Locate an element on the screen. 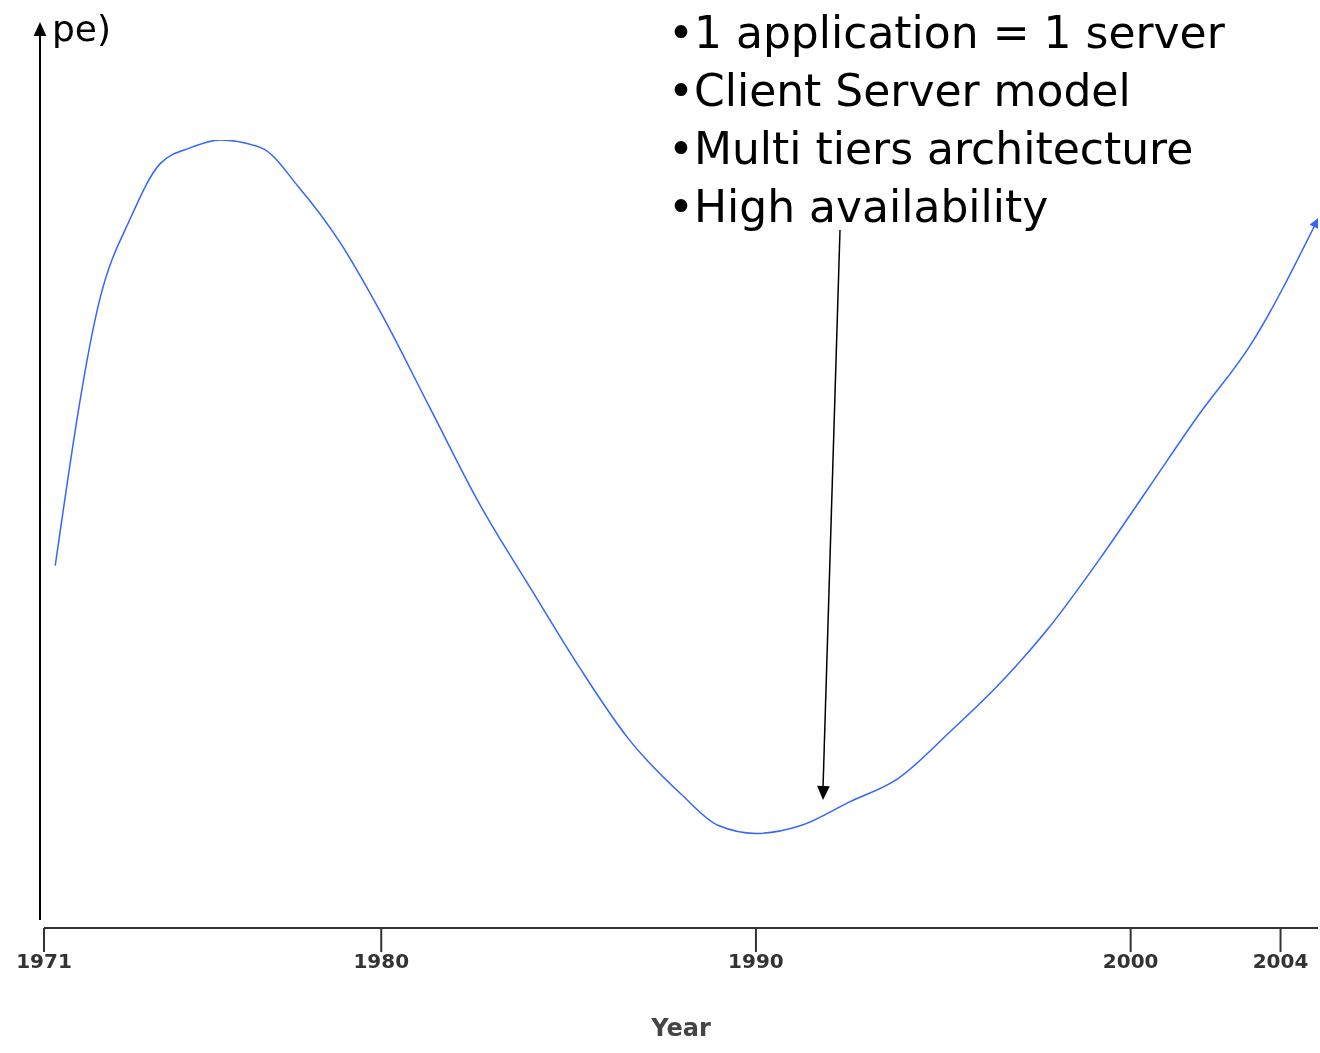  annotation: •1 application = 1 server •Client Server model •Multi tiers architecture •High availability is located at coordinates (946, 120).